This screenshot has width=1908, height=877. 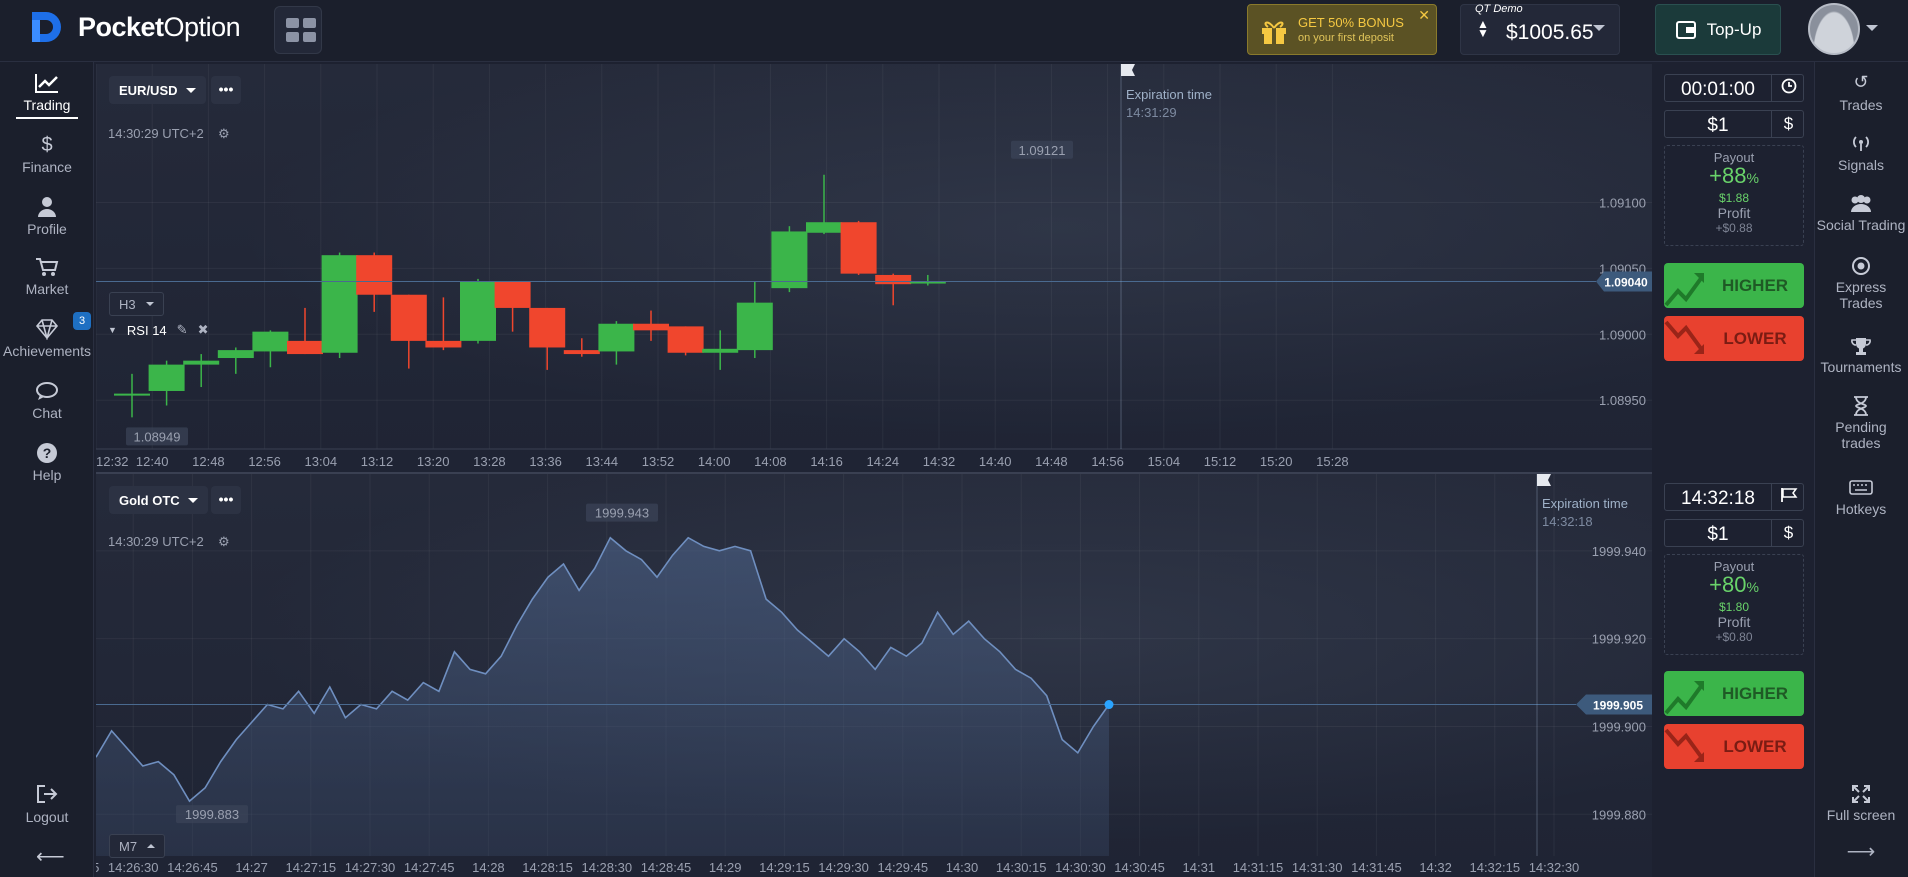 I want to click on x-tick-label: 13:12, so click(x=377, y=461).